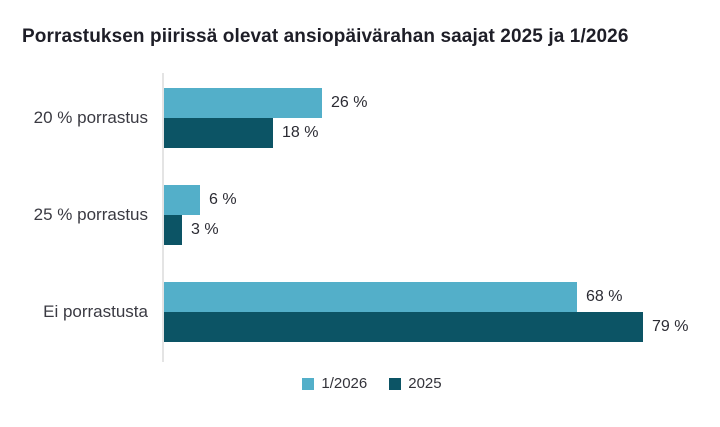 This screenshot has height=427, width=720. What do you see at coordinates (441, 230) in the screenshot?
I see `bar-row: 3 %` at bounding box center [441, 230].